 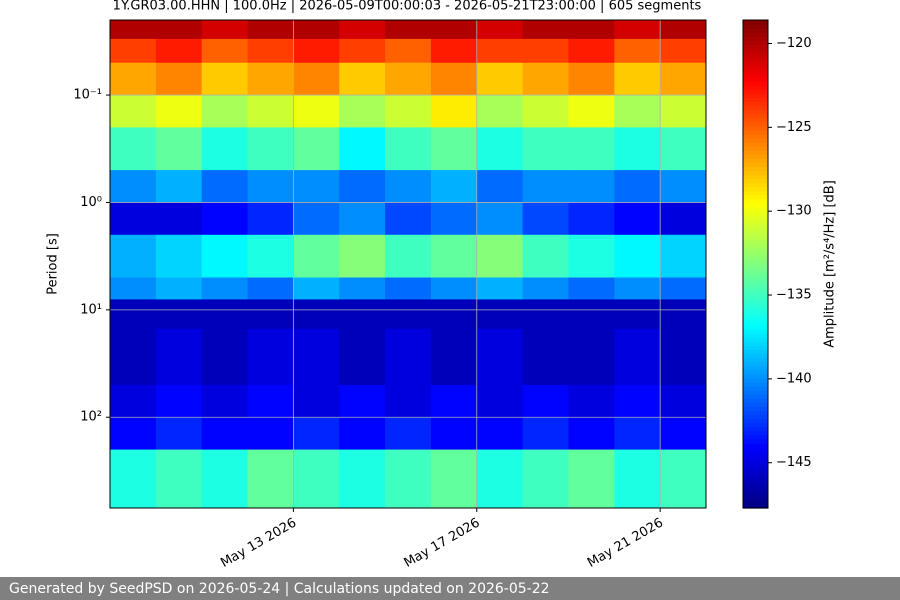 I want to click on y-tick-label: 10¹, so click(x=91, y=309).